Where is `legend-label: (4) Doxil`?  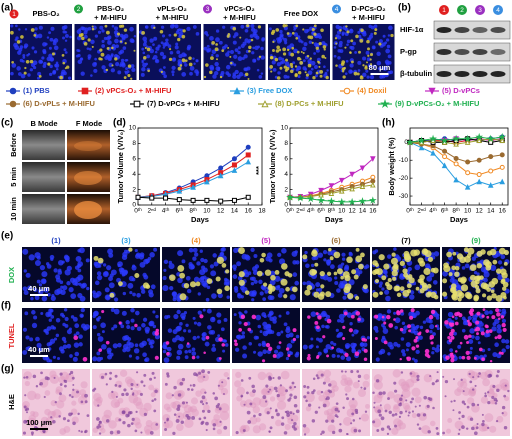
legend-label: (4) Doxil is located at coordinates (372, 90).